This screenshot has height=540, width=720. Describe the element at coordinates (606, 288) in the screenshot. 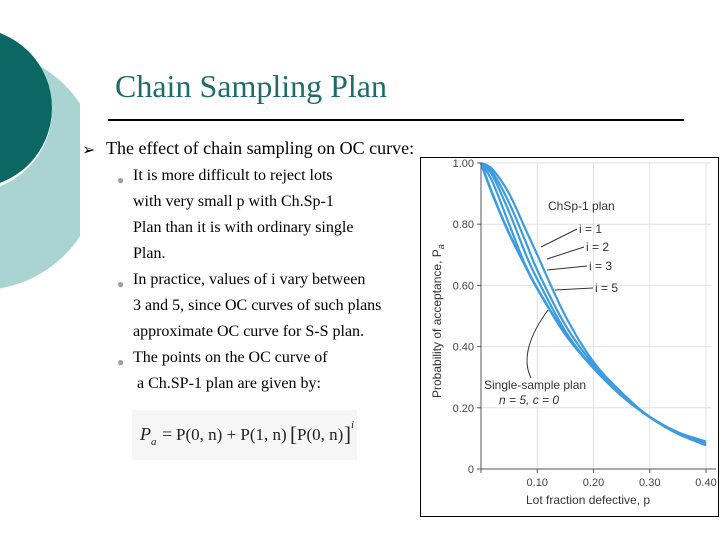

I see `annotation-i5: i = 5` at that location.